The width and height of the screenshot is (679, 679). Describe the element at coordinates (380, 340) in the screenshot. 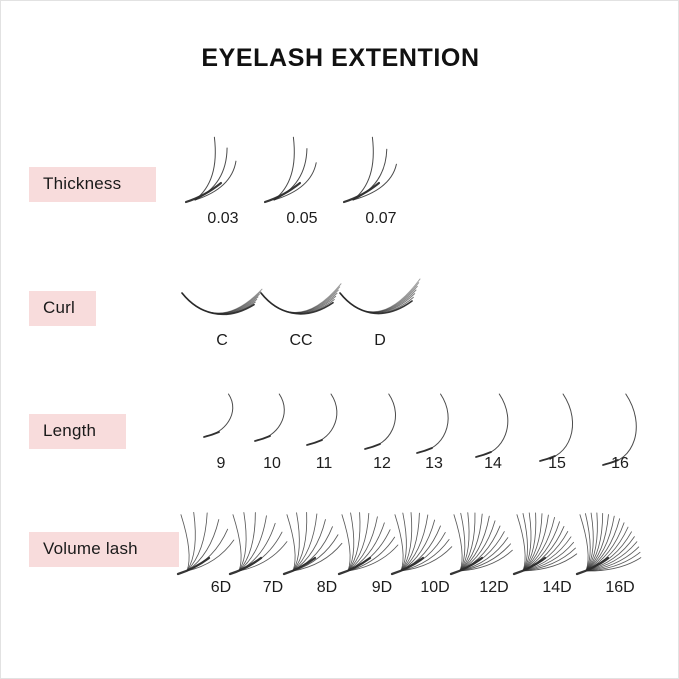

I see `lash-caption: D` at that location.